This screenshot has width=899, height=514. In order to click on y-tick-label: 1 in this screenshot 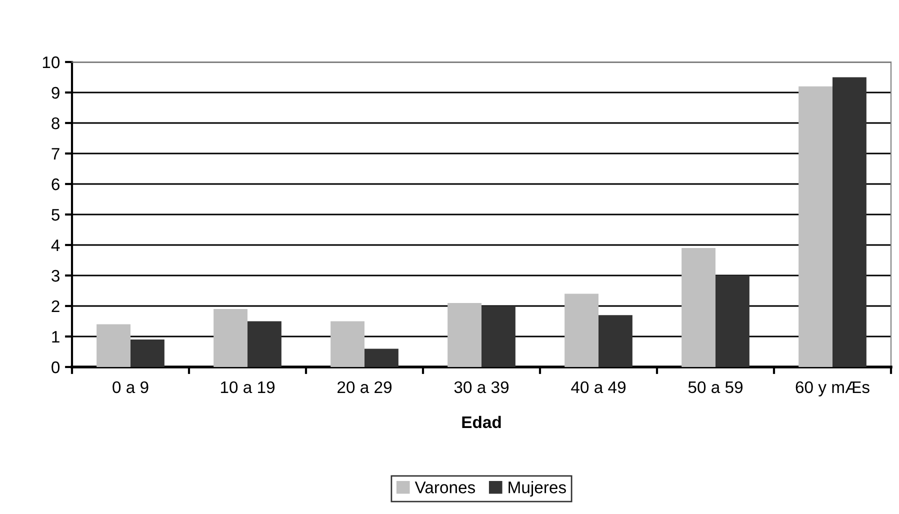, I will do `click(56, 337)`.